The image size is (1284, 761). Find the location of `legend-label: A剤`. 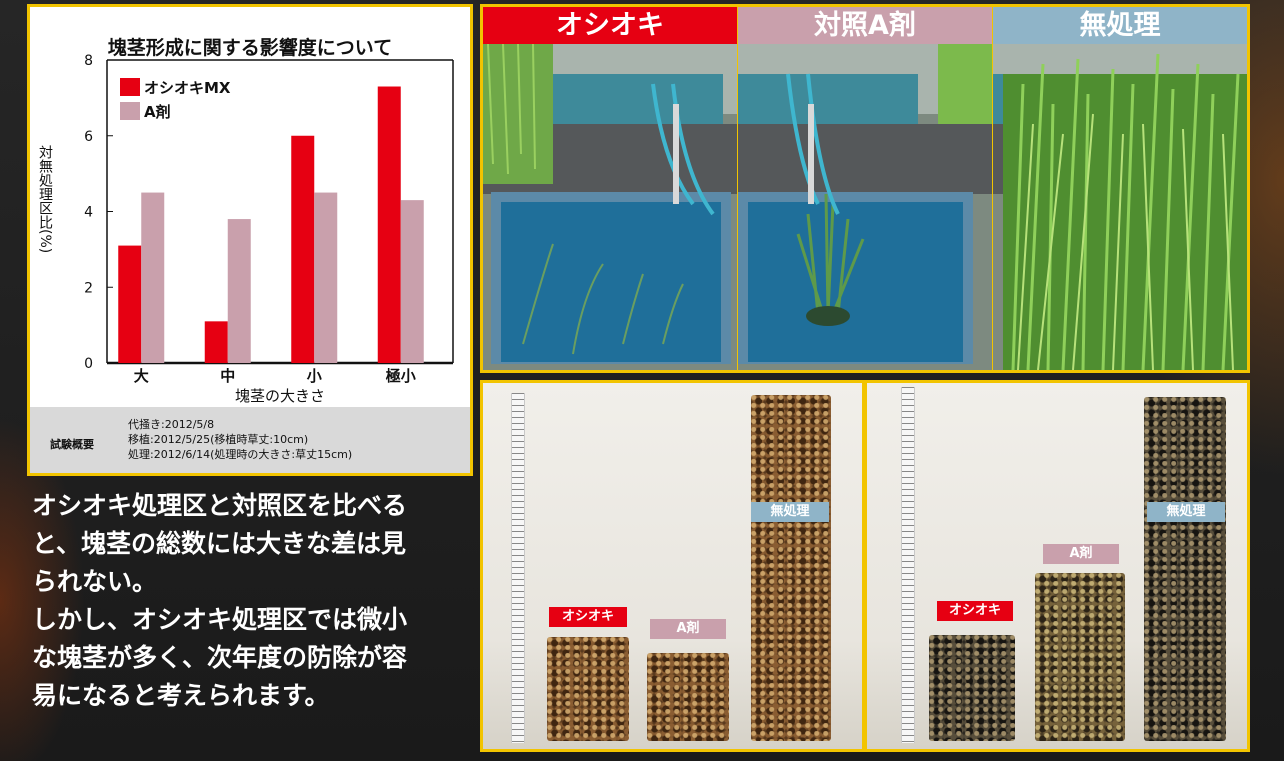

legend-label: A剤 is located at coordinates (157, 112).